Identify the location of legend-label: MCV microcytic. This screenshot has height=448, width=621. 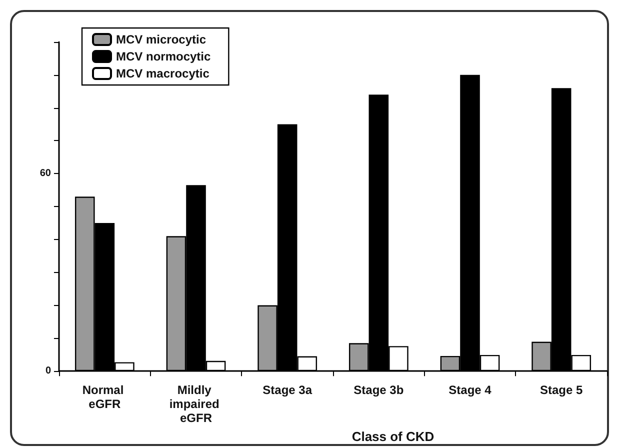
(161, 39).